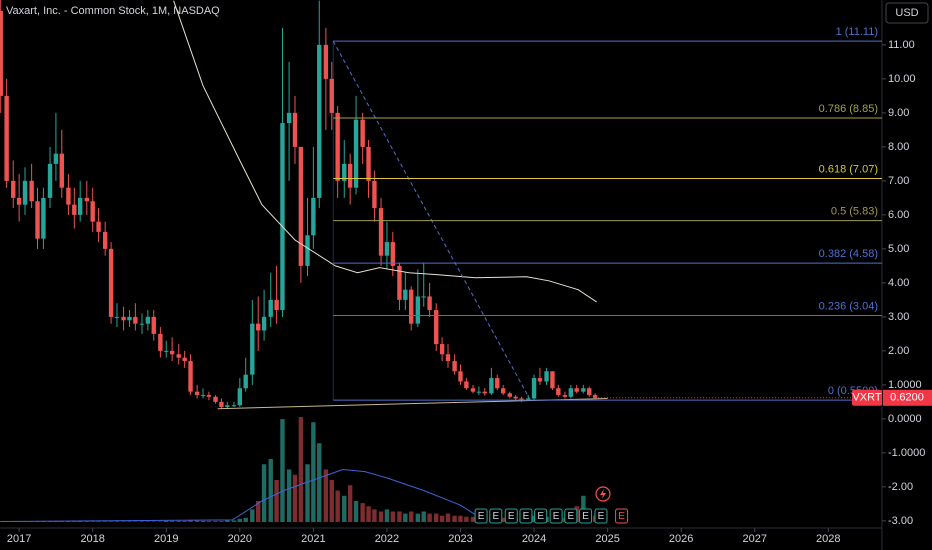 Image resolution: width=932 pixels, height=550 pixels. Describe the element at coordinates (166, 539) in the screenshot. I see `x-tick-label: 2019` at that location.